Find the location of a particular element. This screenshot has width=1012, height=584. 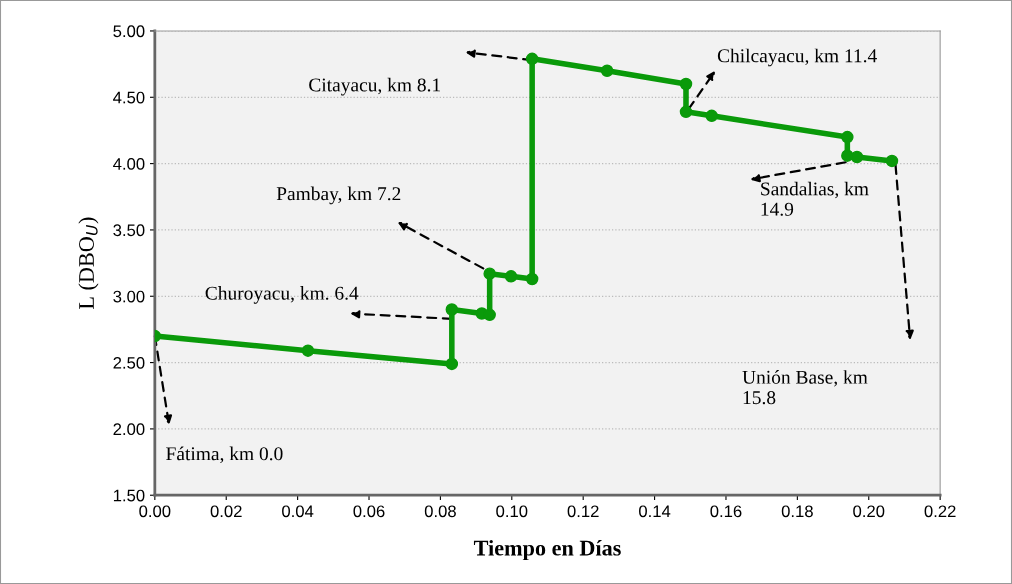

x-tick-label: 0.14 is located at coordinates (655, 511).